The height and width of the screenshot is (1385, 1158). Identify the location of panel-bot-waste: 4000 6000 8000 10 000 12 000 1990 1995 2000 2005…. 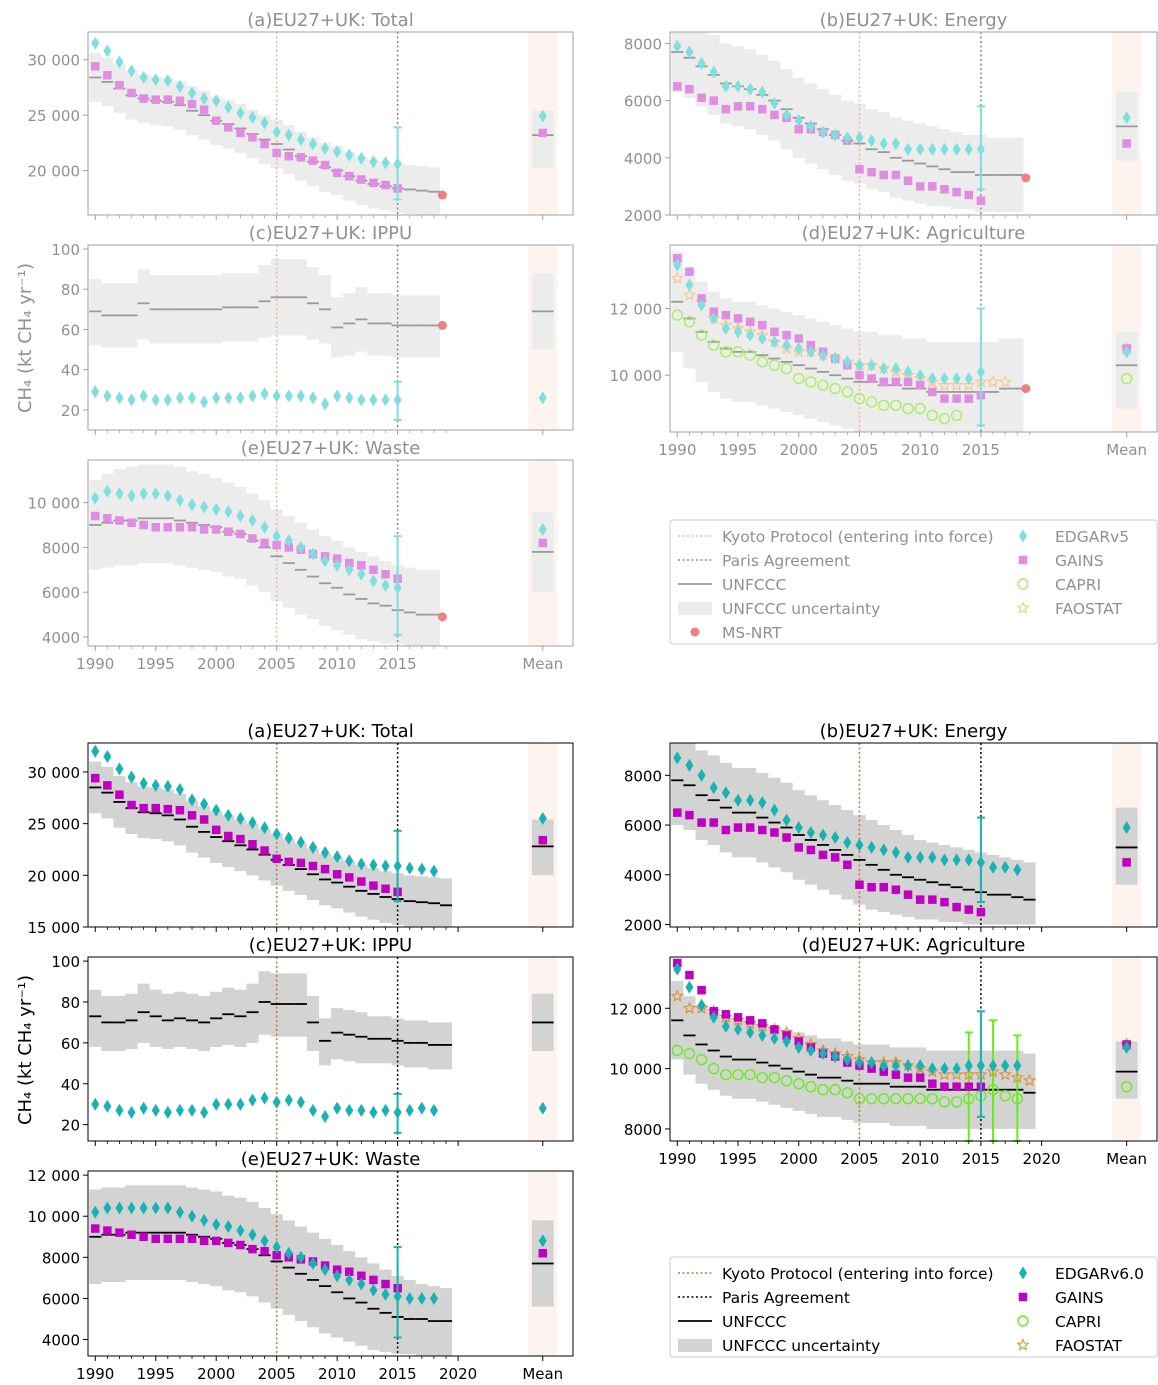
(301, 1266).